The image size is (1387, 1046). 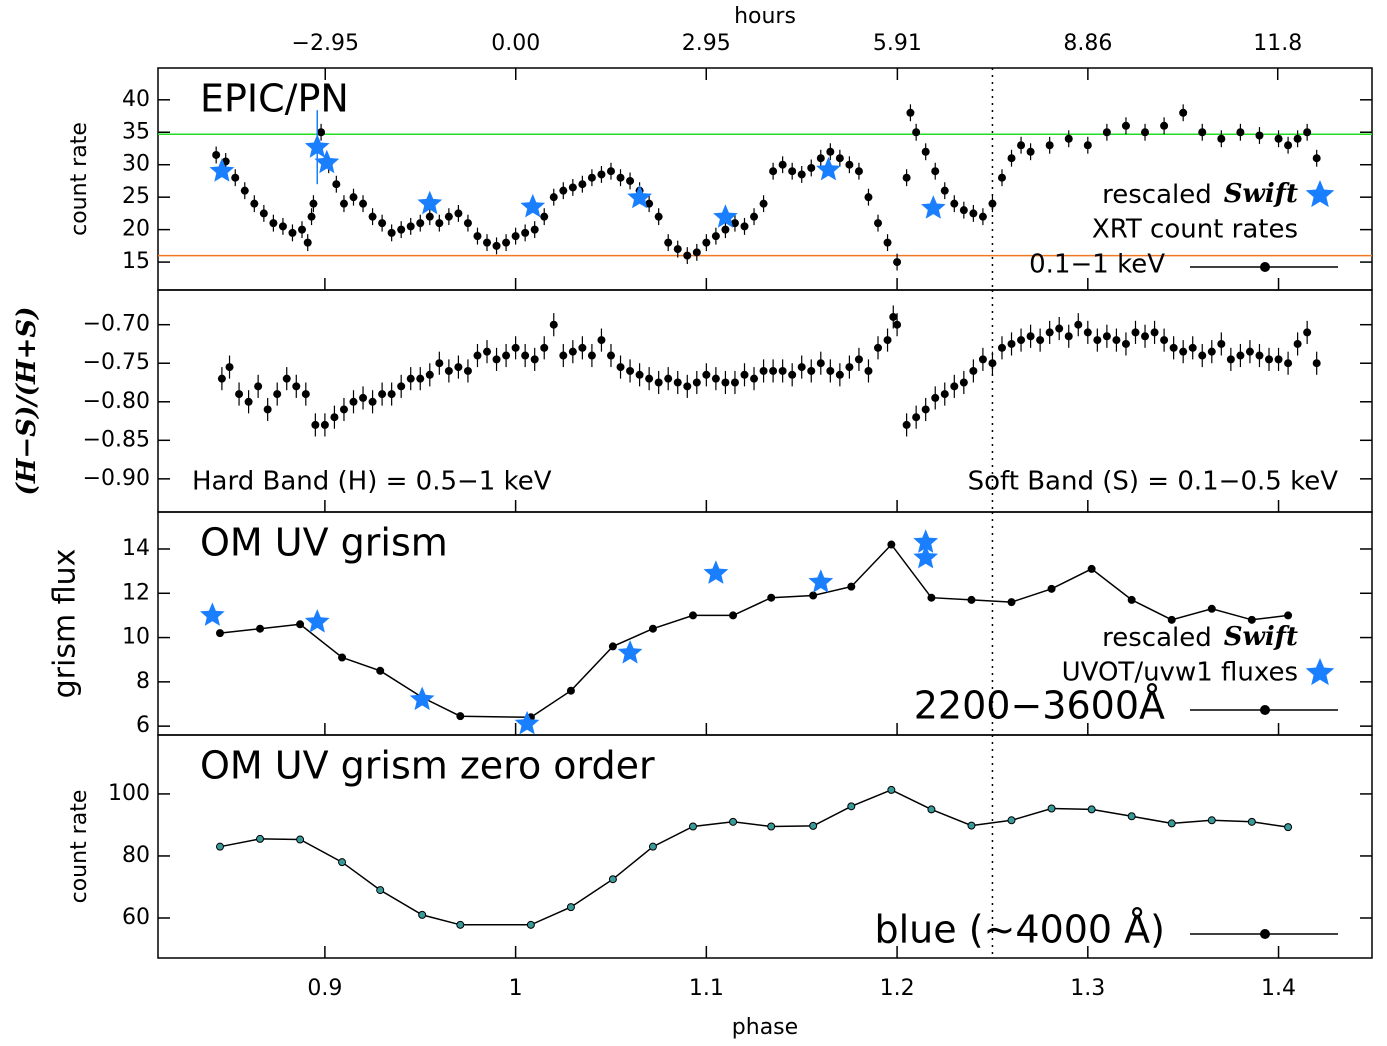 What do you see at coordinates (65, 624) in the screenshot?
I see `y-axis-label: grism flux` at bounding box center [65, 624].